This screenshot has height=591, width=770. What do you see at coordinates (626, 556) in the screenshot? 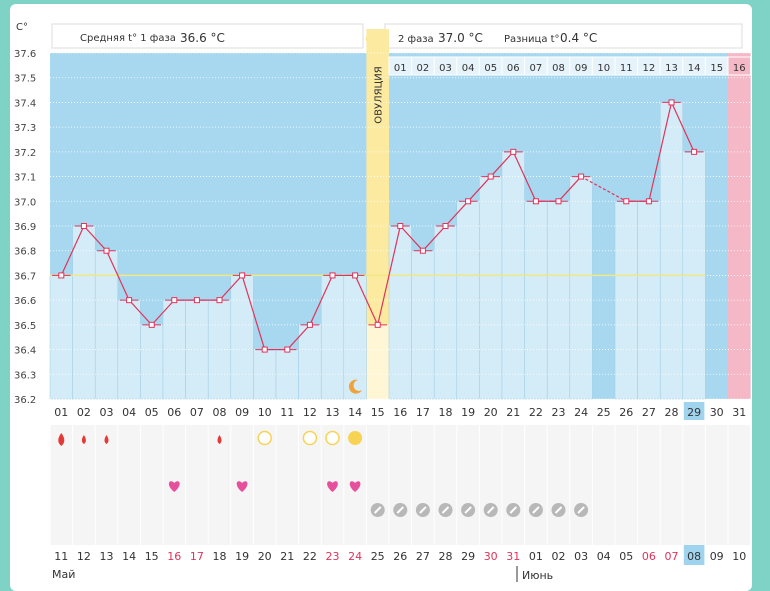
I see `calendar-date-label: 05` at bounding box center [626, 556].